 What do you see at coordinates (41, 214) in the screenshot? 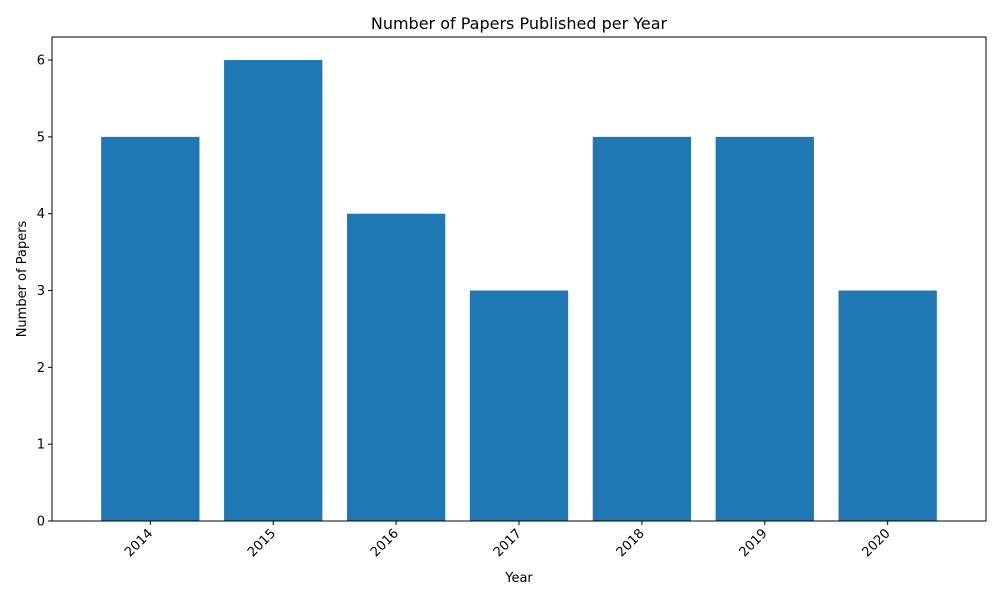
I see `y-tick-label: 4` at bounding box center [41, 214].